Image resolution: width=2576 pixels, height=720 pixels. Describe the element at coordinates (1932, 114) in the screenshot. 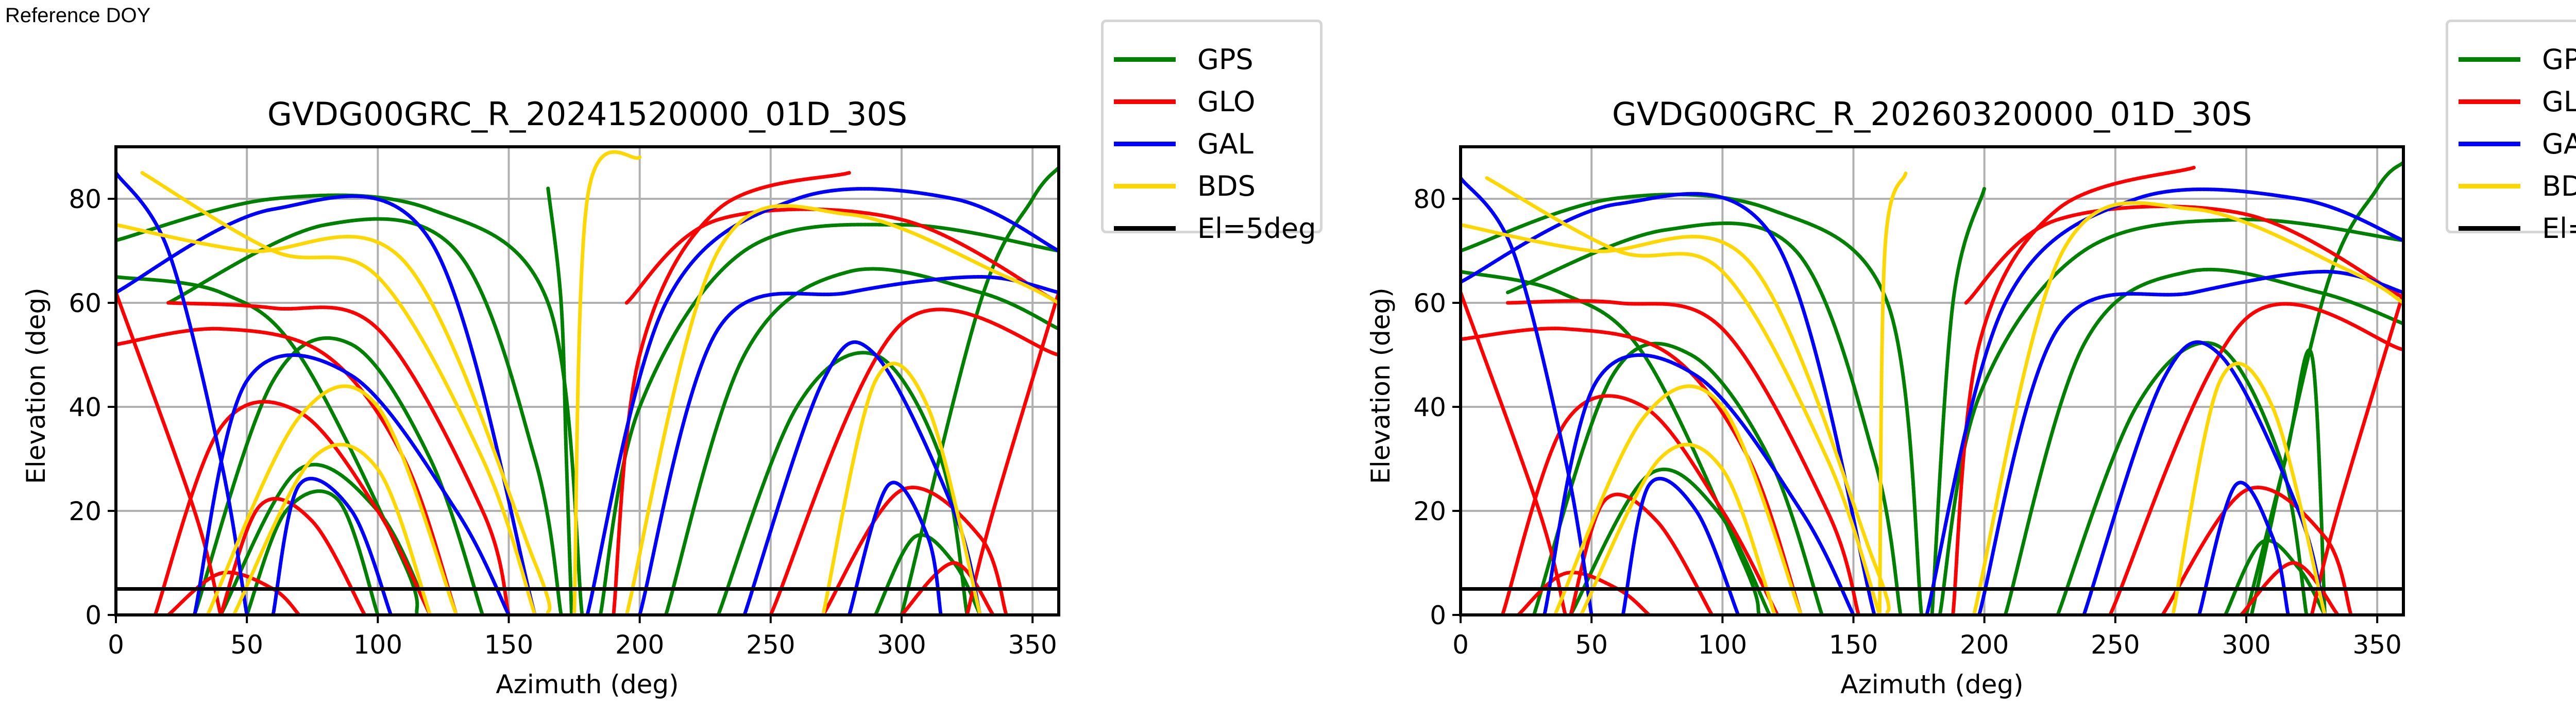

I see `chart-title: GVDG00GRC_R_20260320000_01D_30S` at that location.